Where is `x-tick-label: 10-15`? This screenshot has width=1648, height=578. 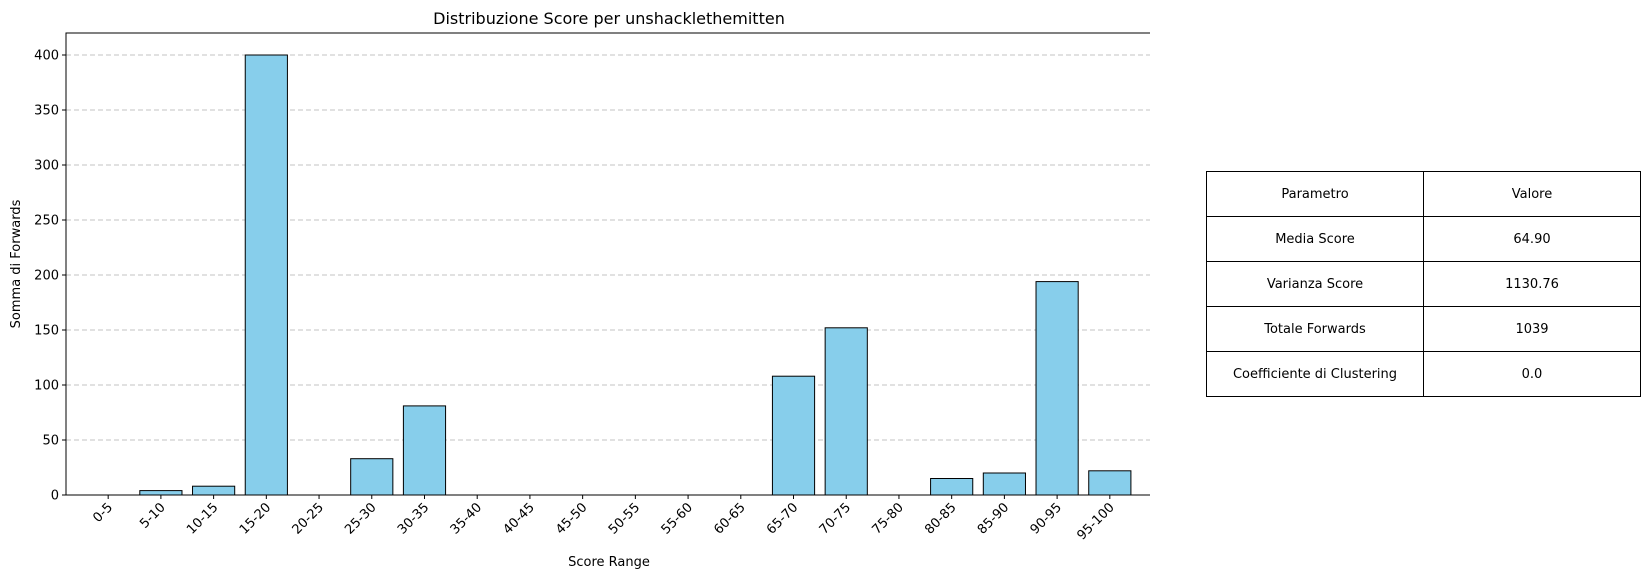
x-tick-label: 10-15 is located at coordinates (202, 518).